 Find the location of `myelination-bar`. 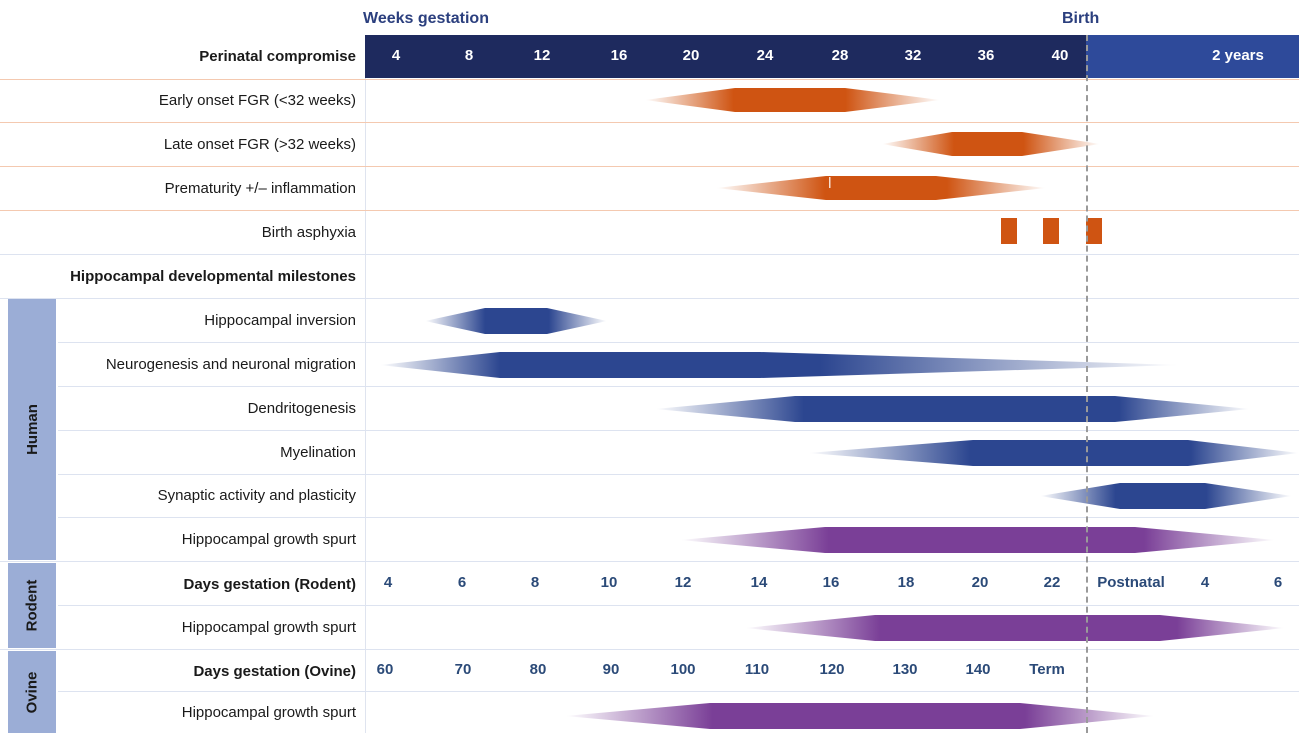

myelination-bar is located at coordinates (1053, 453).